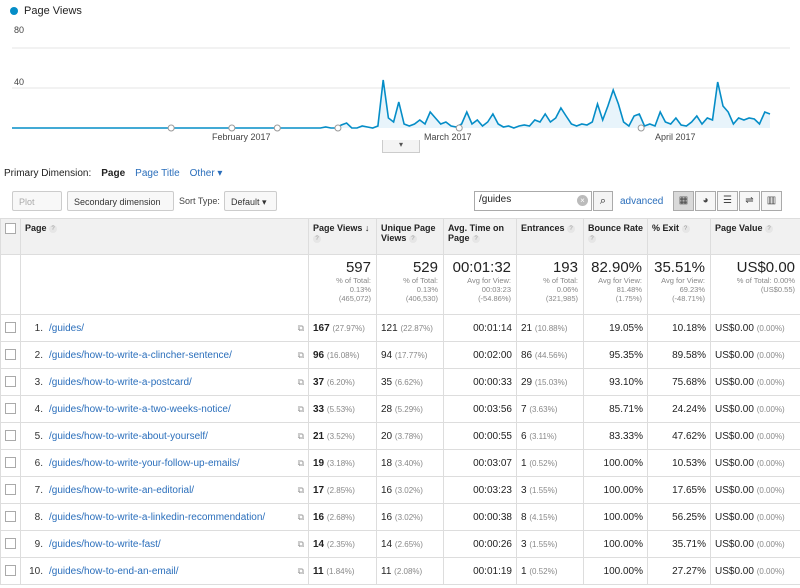 The image size is (800, 588). Describe the element at coordinates (481, 267) in the screenshot. I see `total-value: 00:01:32` at that location.